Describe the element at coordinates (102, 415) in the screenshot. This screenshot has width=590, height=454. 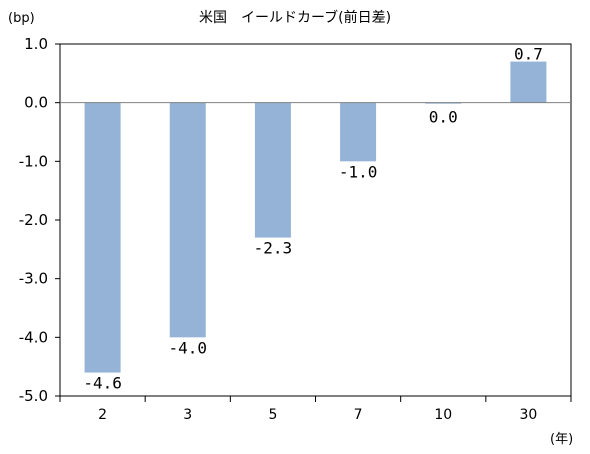
I see `x-category-label: 2` at that location.